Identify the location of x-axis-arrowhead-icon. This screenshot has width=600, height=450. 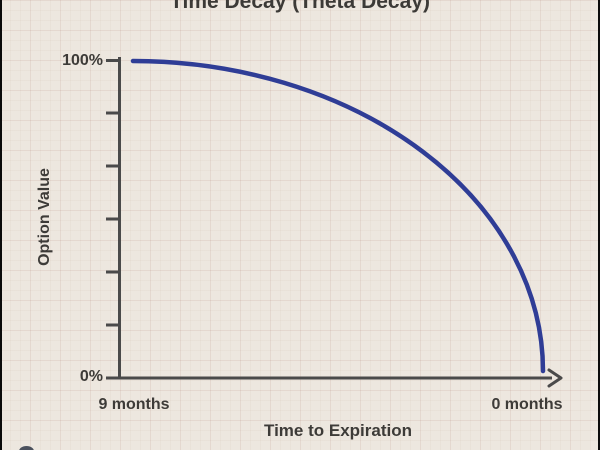
(555, 378).